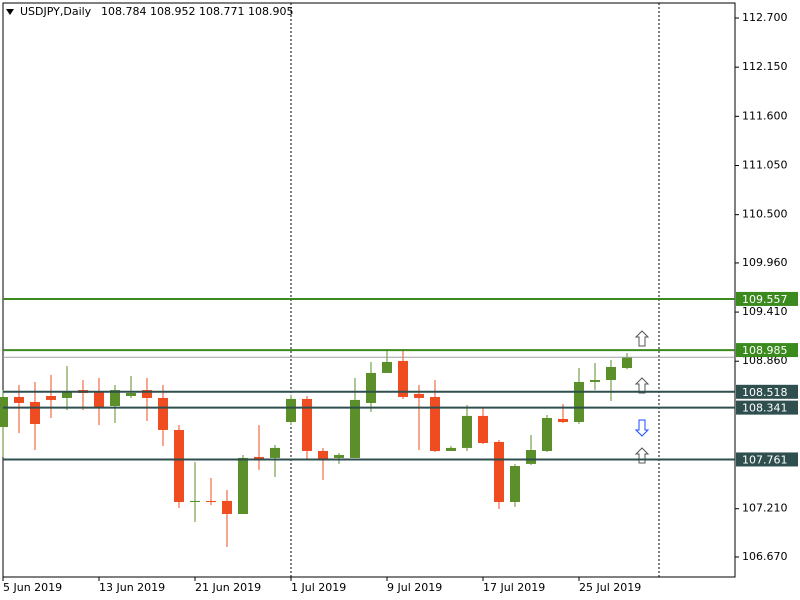  I want to click on level-label: 108.985, so click(765, 350).